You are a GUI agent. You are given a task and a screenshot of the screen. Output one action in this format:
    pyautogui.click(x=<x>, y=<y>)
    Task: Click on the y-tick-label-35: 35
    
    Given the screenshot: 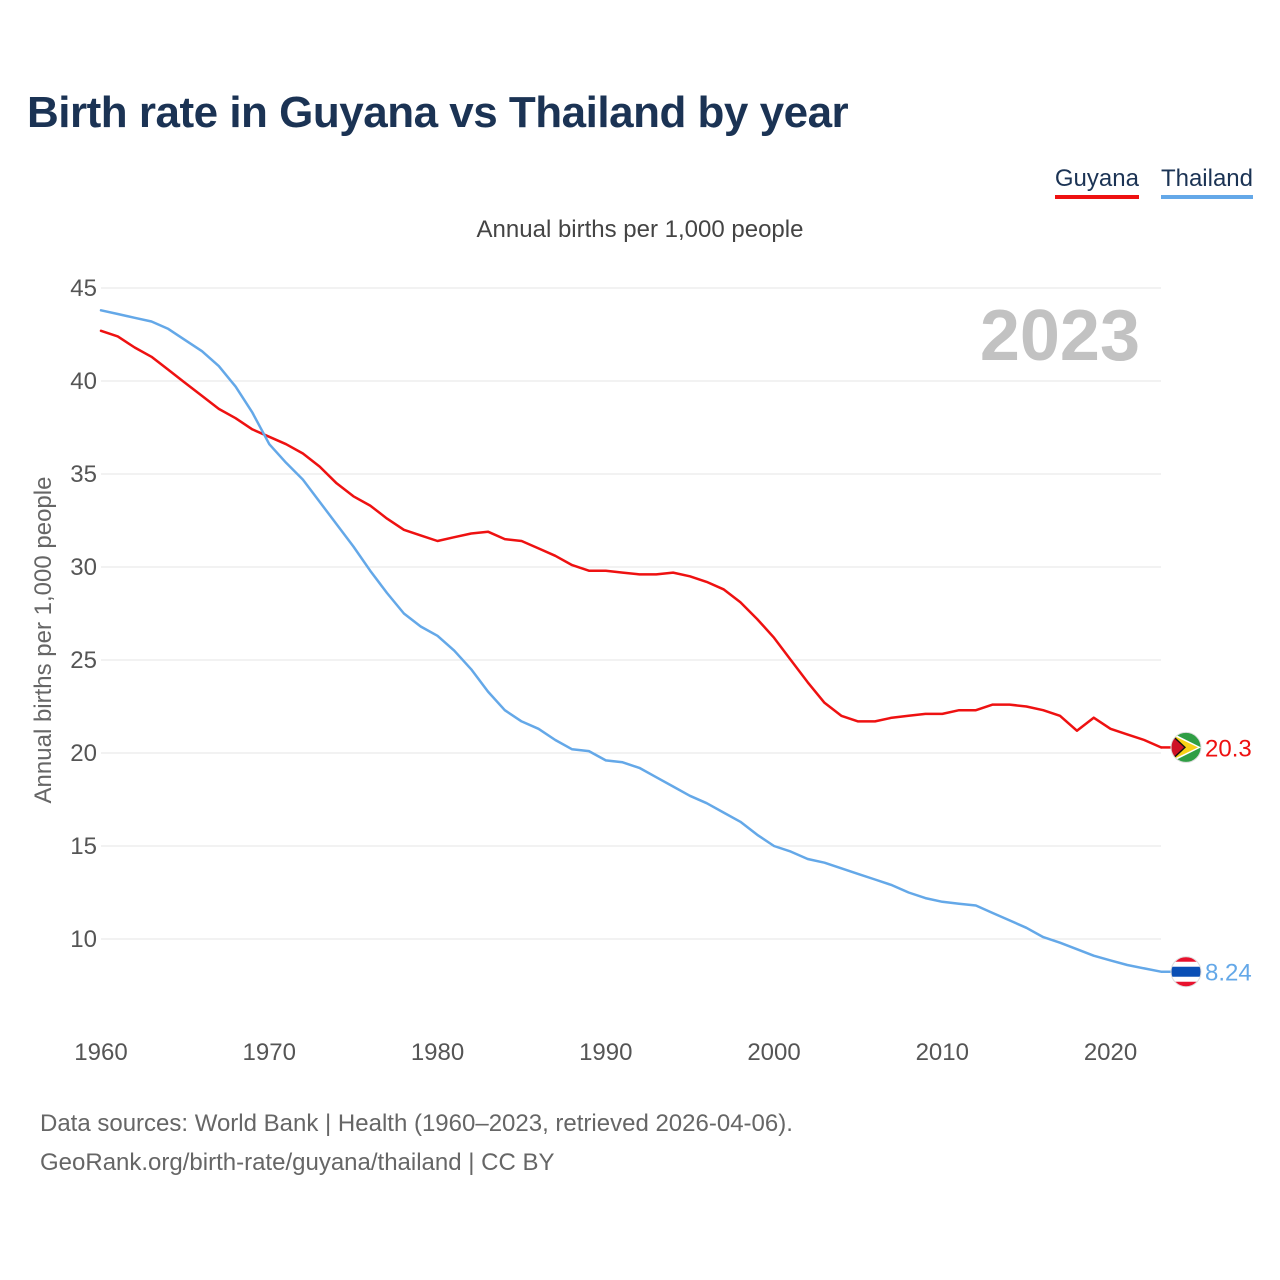 What is the action you would take?
    pyautogui.click(x=83, y=474)
    